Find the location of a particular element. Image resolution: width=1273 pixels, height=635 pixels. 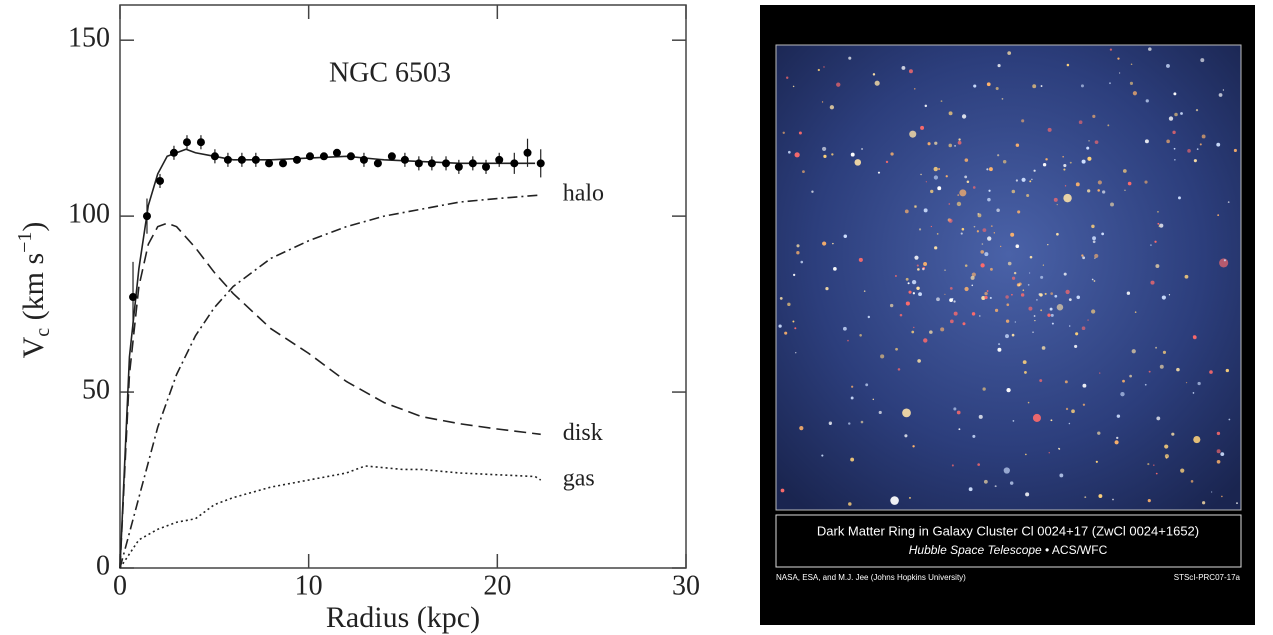

series-line is located at coordinates (330, 517).